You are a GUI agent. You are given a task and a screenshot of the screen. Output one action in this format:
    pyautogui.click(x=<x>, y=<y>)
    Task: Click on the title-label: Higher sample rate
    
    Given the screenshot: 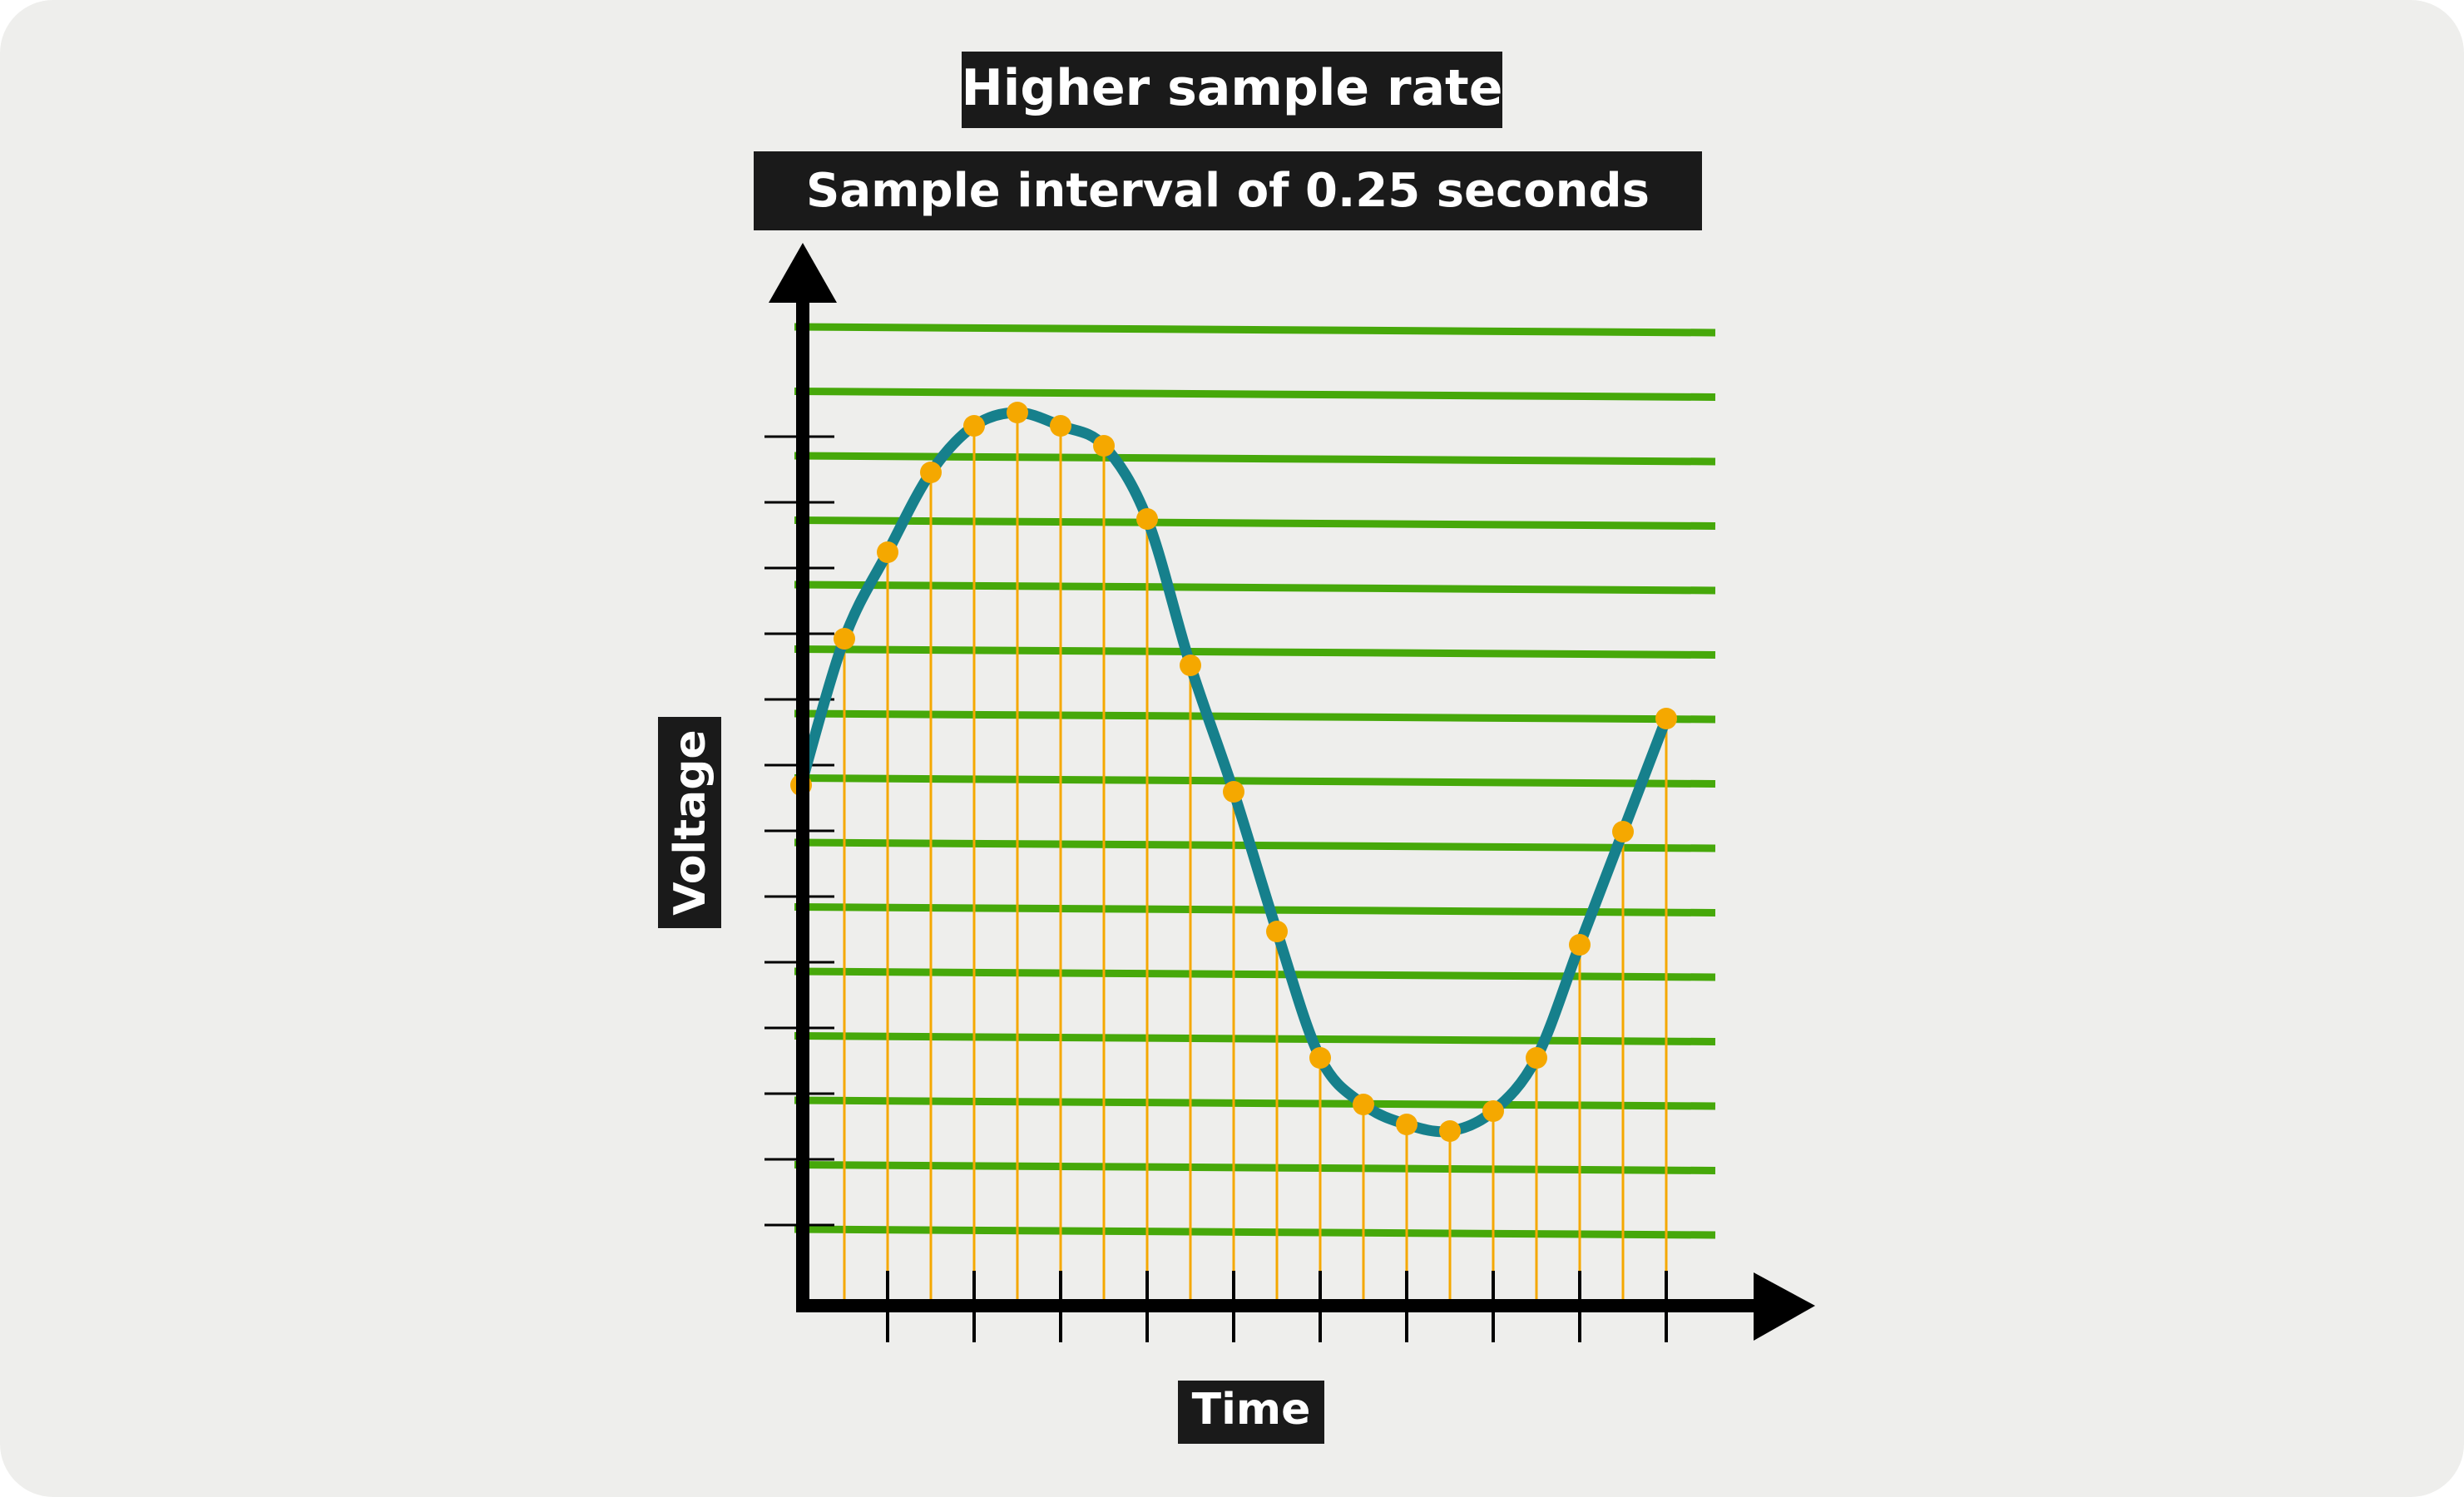 What is the action you would take?
    pyautogui.click(x=1232, y=90)
    